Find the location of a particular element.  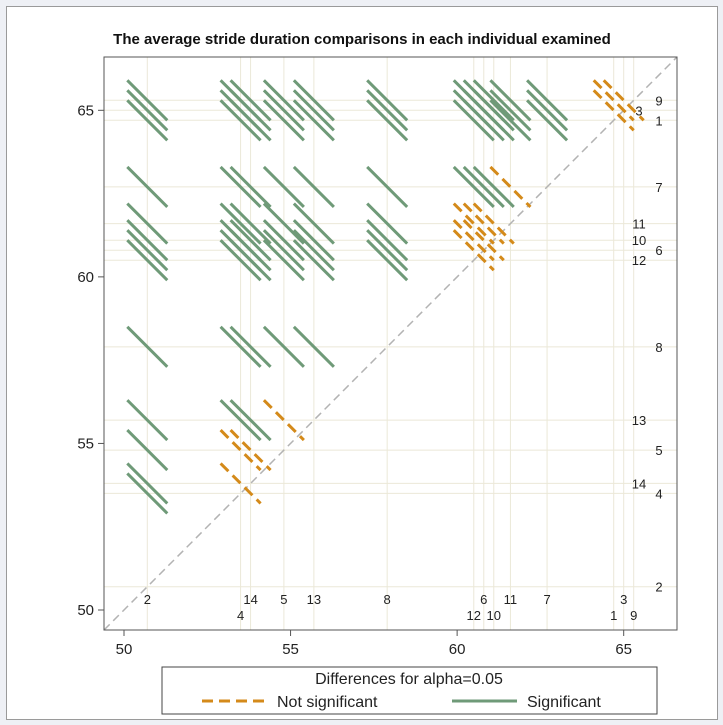

y-pair-label-9: 9 is located at coordinates (658, 100).